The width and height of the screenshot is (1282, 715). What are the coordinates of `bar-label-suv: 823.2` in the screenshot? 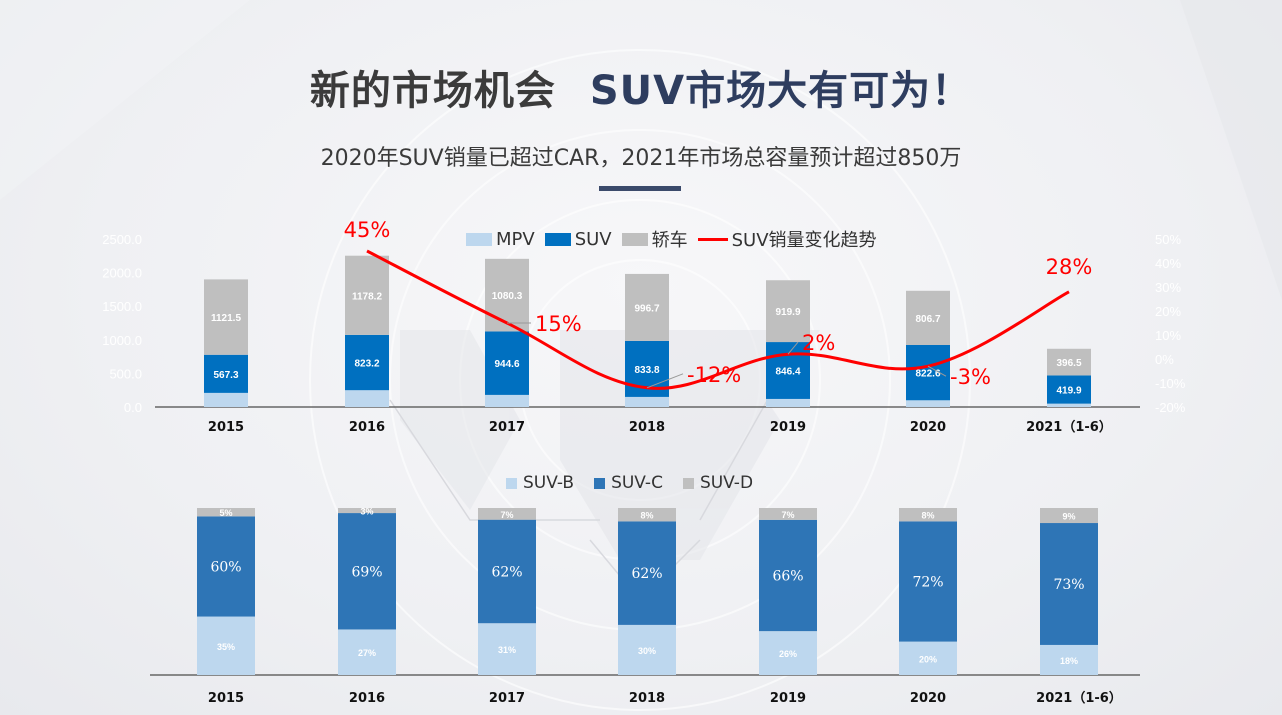 It's located at (366, 364).